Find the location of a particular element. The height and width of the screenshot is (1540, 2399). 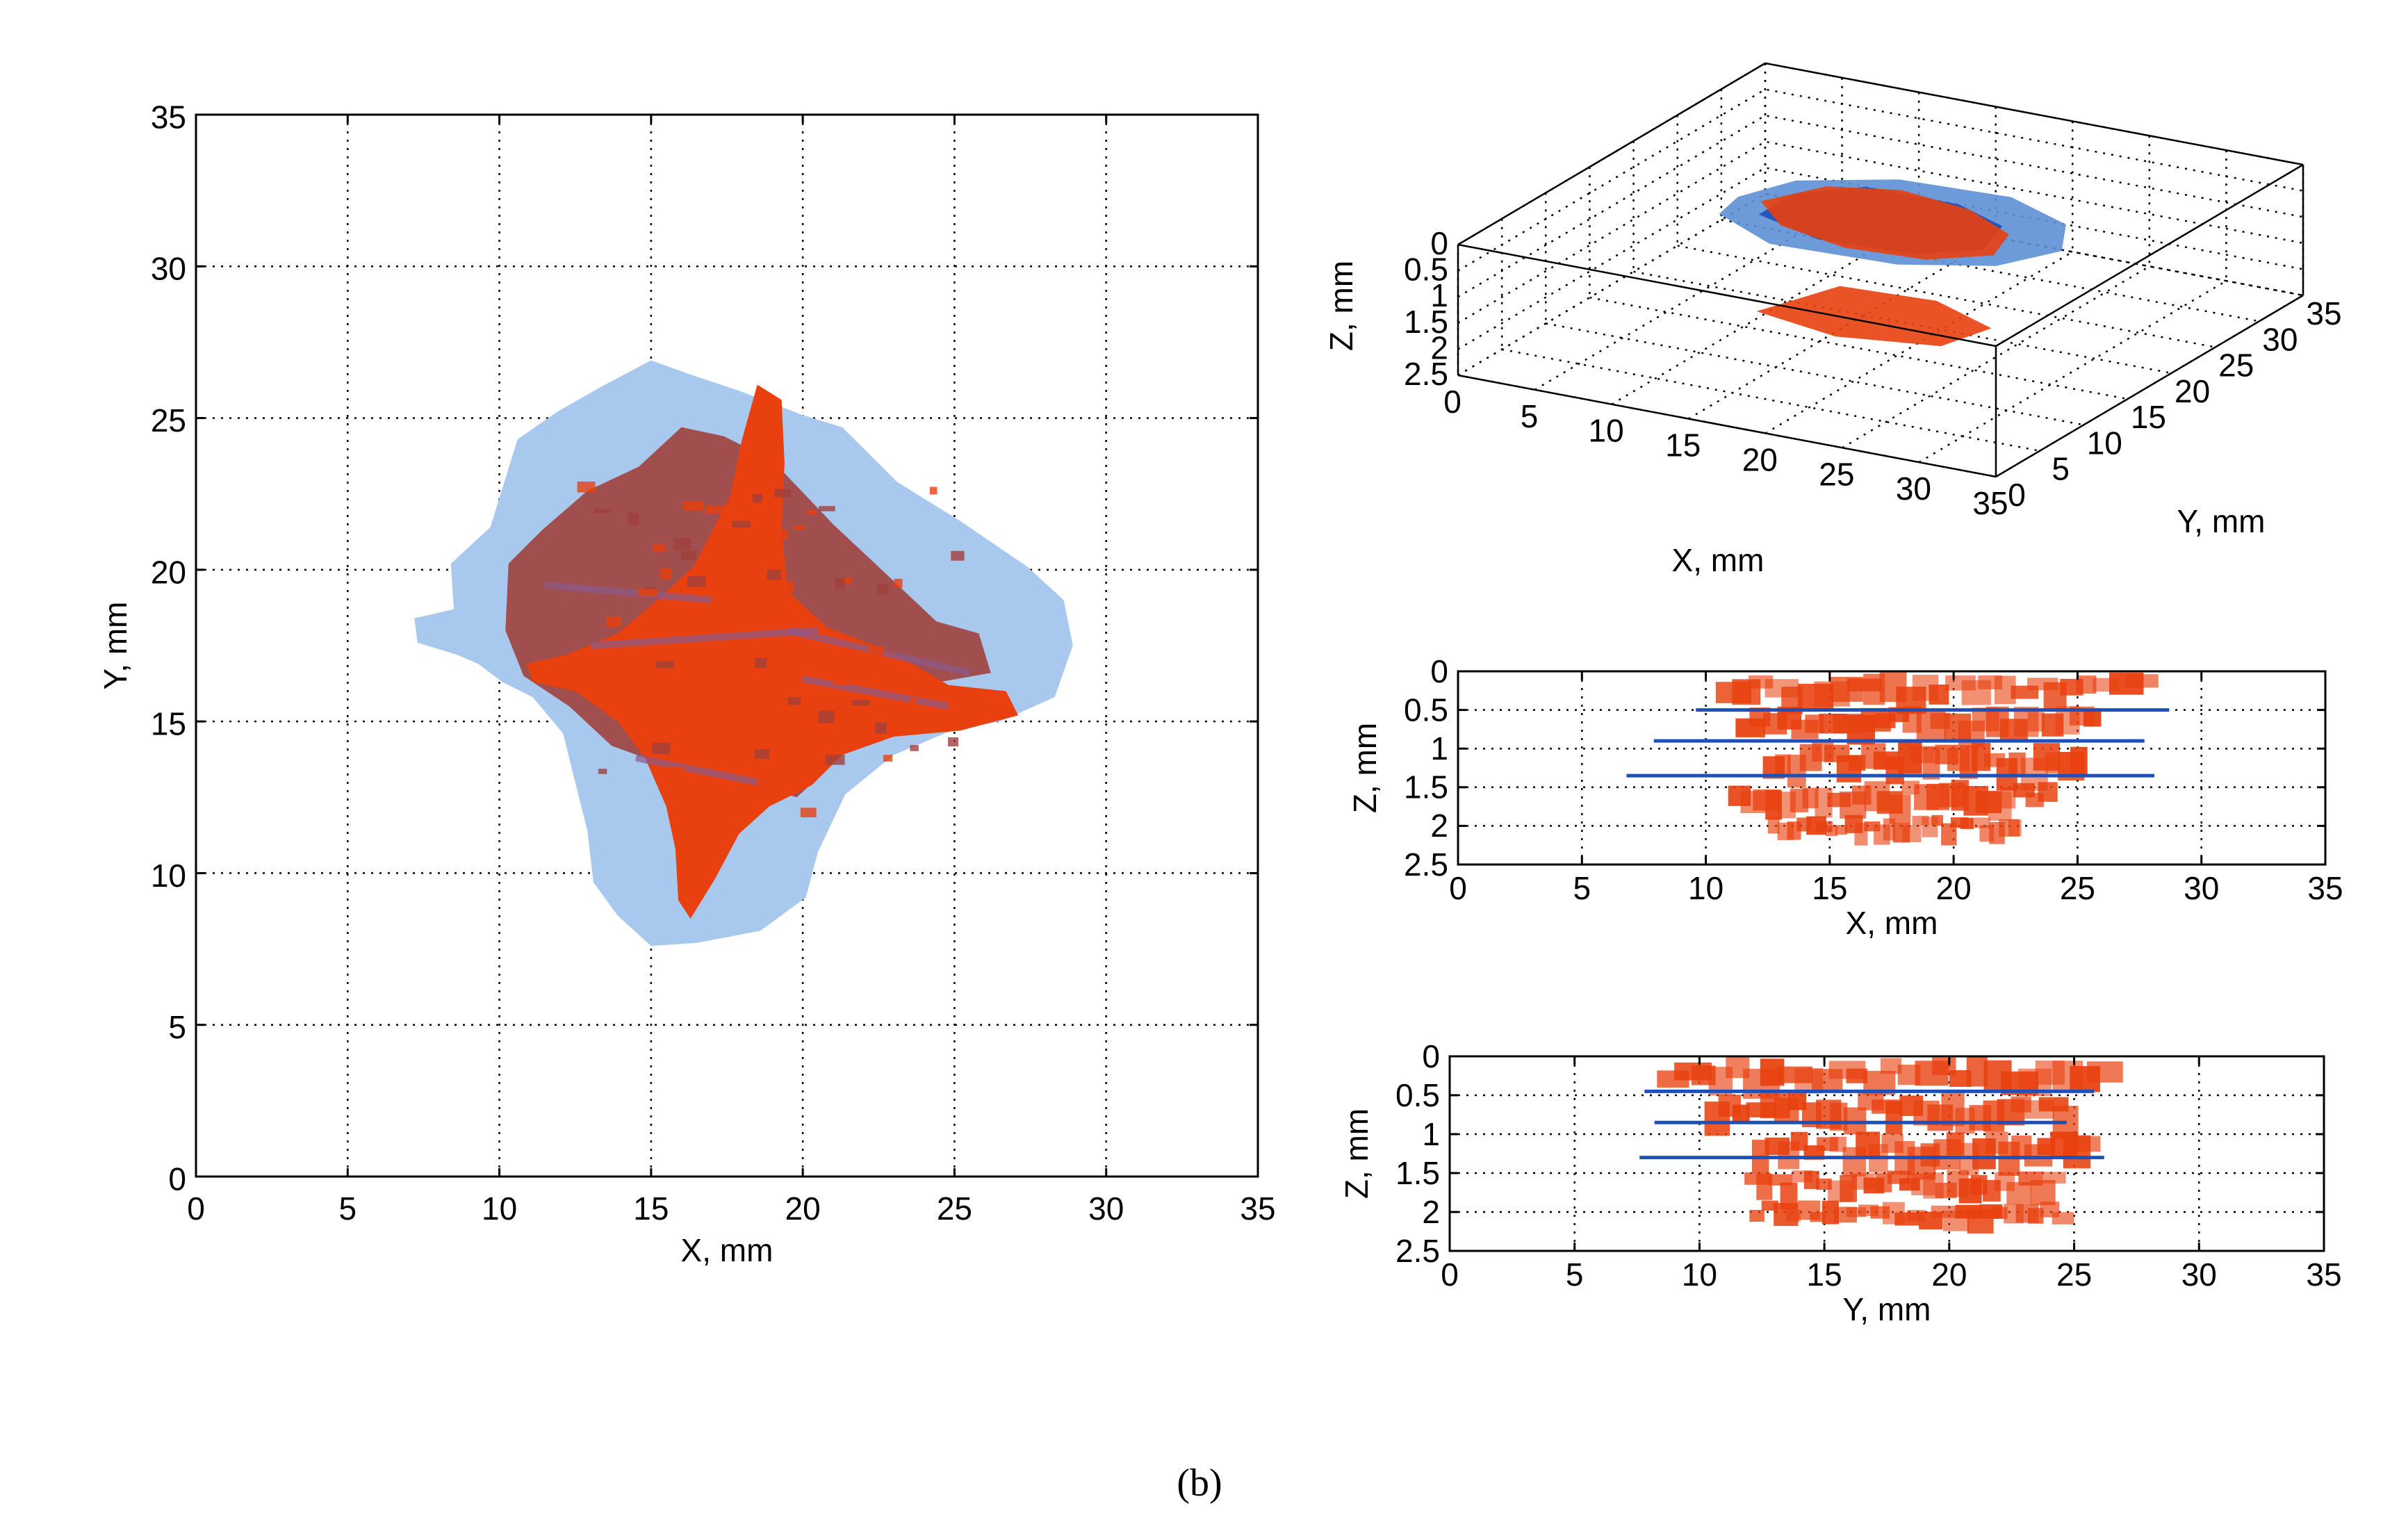

y-tick-label: 25 is located at coordinates (168, 420).